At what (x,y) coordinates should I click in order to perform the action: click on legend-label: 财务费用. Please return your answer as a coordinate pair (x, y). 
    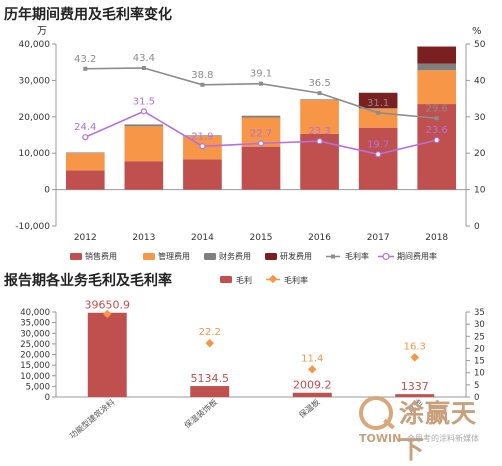
    Looking at the image, I should click on (235, 256).